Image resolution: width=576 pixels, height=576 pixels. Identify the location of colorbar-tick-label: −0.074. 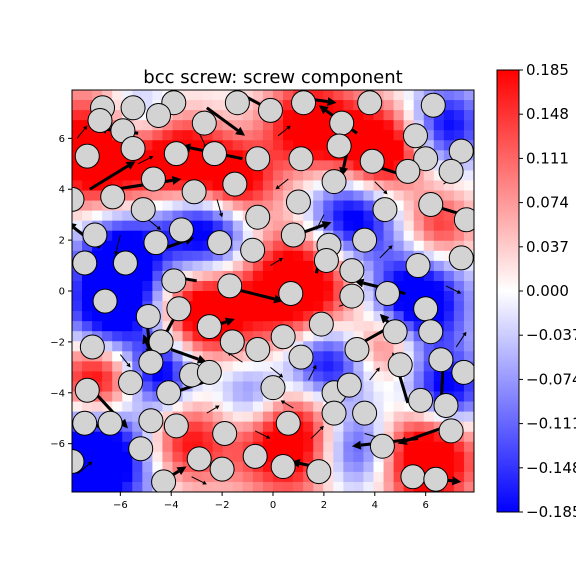
(551, 379).